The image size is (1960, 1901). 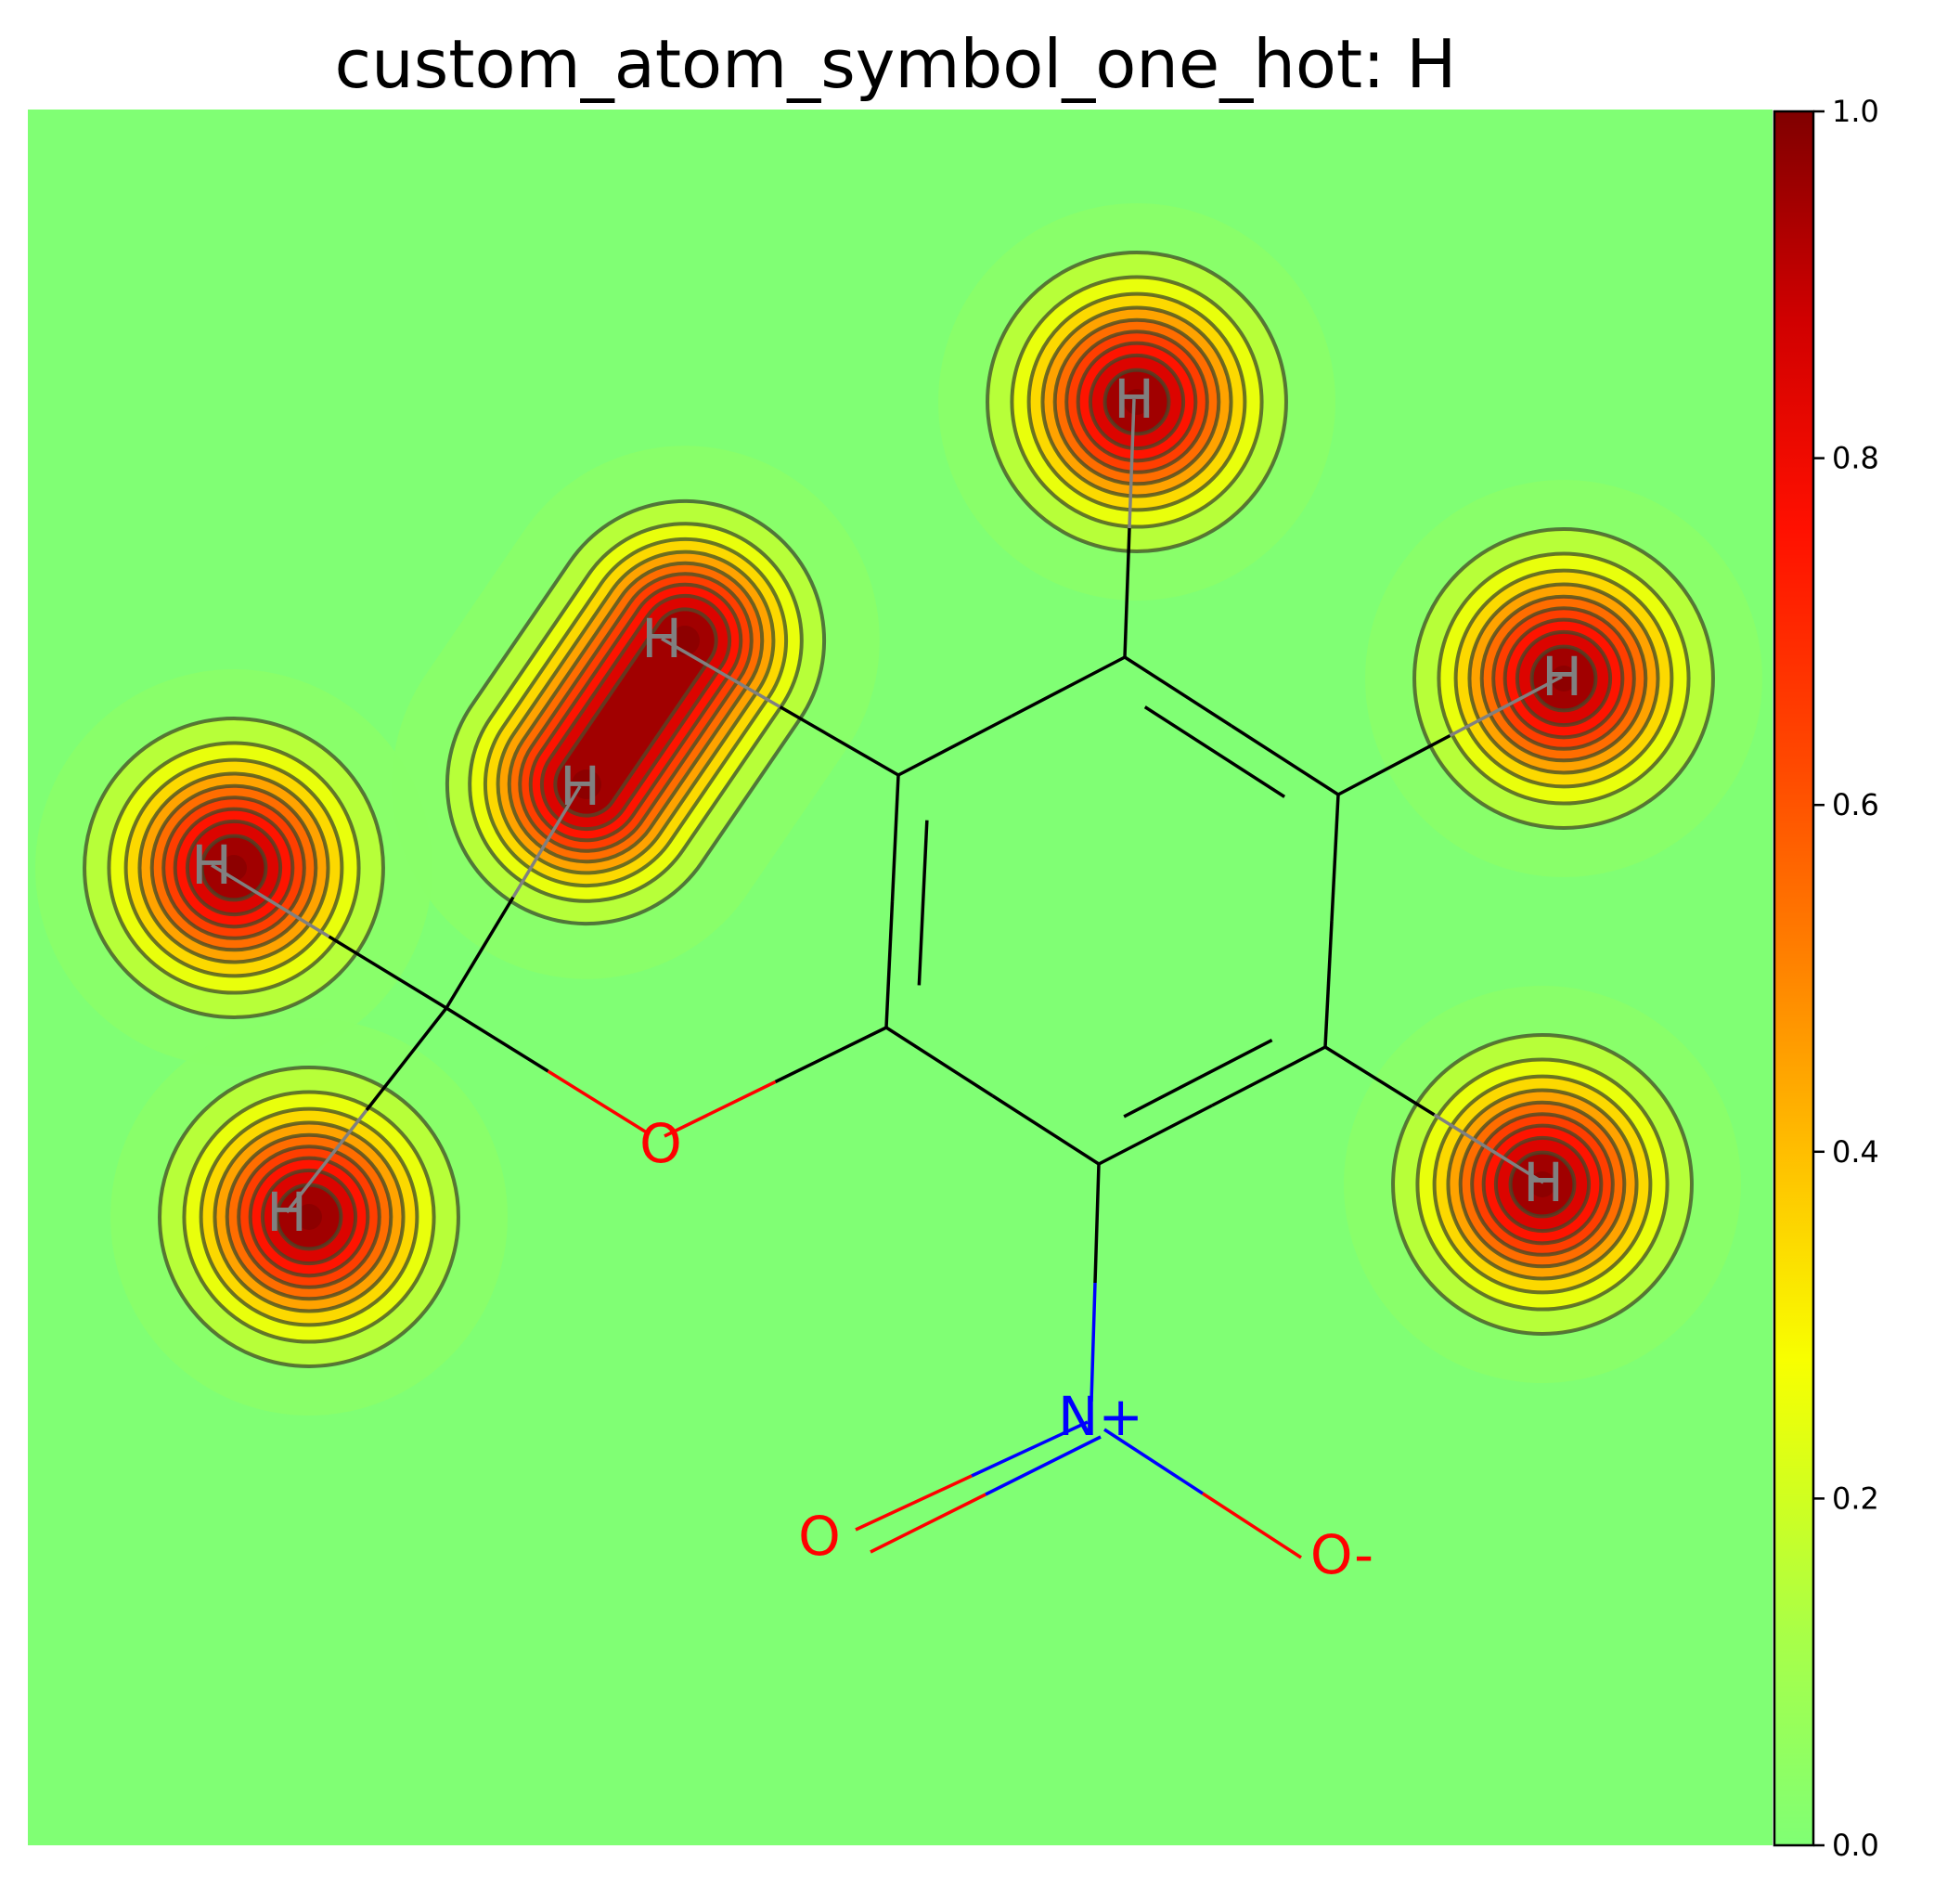 What do you see at coordinates (896, 64) in the screenshot?
I see `chart-title: custom_atom_symbol_one_hot: H` at bounding box center [896, 64].